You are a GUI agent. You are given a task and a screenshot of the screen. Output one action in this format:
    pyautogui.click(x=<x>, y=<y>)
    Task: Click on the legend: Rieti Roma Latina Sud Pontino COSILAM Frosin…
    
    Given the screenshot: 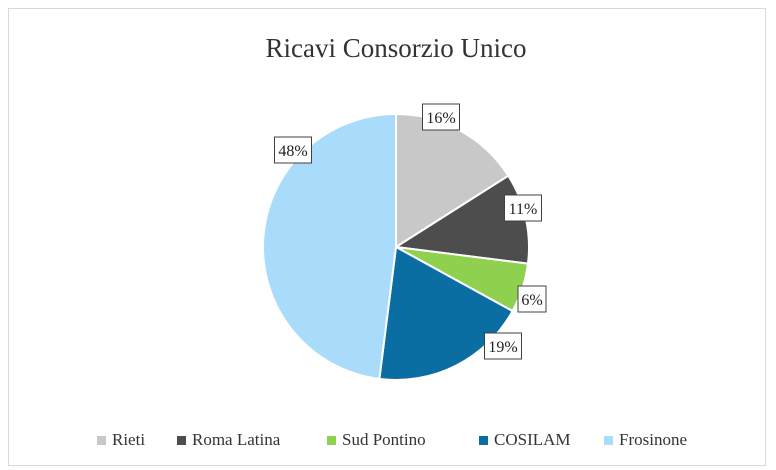 What is the action you would take?
    pyautogui.click(x=392, y=439)
    